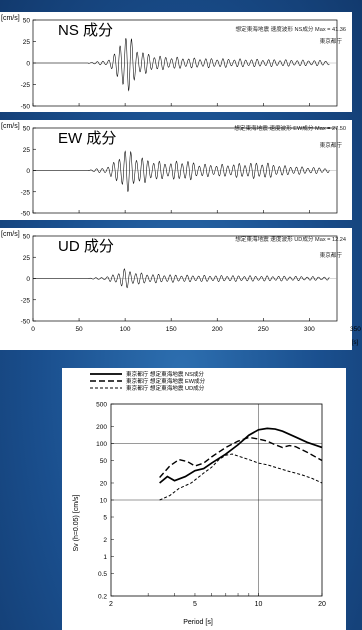 This screenshot has width=362, height=630. I want to click on legend-entry: 東京都庁 想定東海地震 NS成分, so click(165, 374).